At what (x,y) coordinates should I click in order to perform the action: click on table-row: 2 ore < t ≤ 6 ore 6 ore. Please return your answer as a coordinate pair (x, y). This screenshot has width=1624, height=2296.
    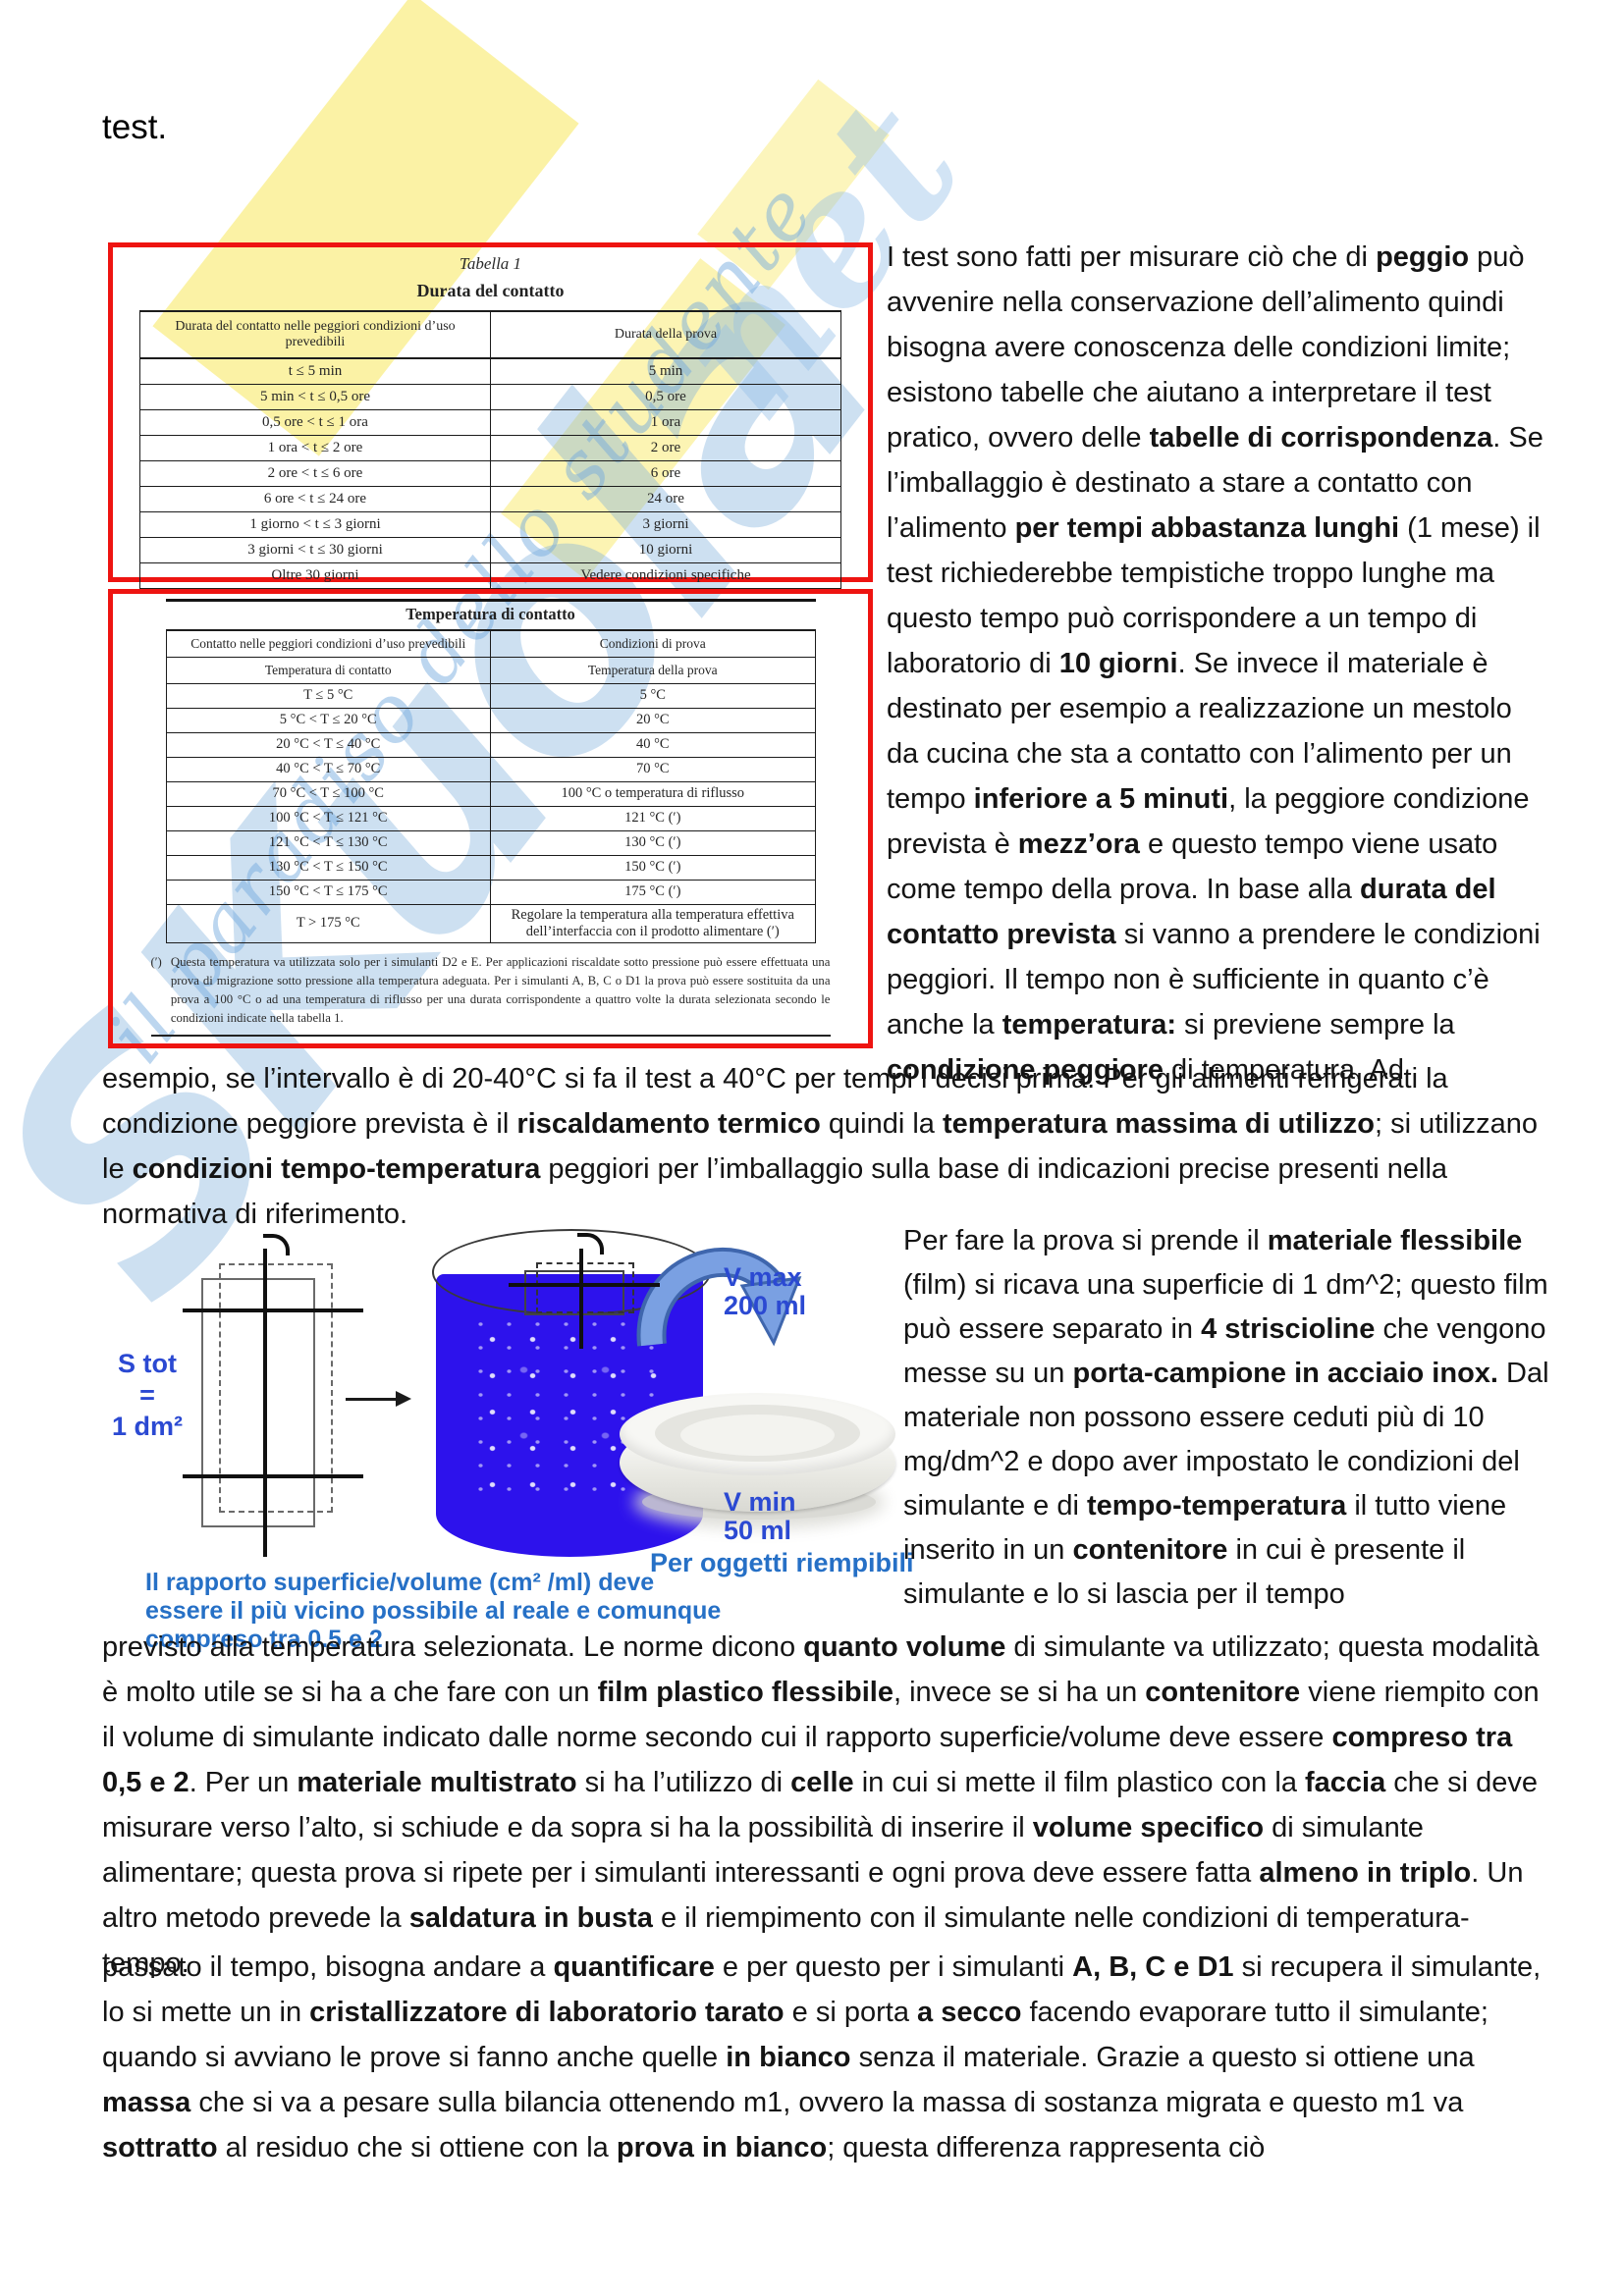
    Looking at the image, I should click on (490, 473).